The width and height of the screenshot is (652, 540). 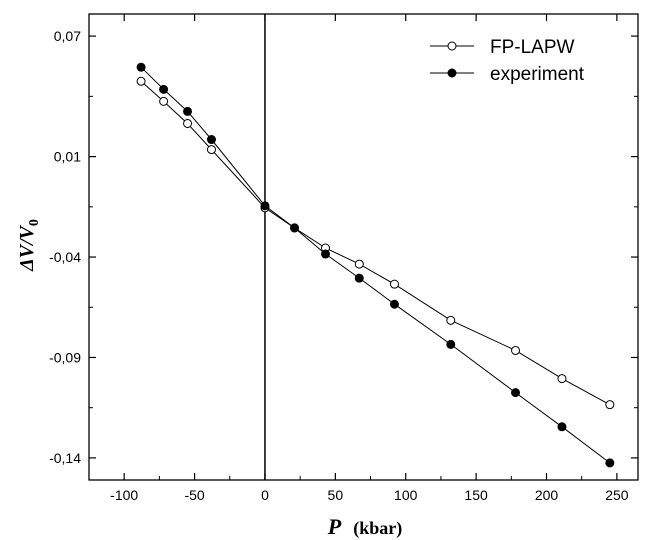 What do you see at coordinates (476, 495) in the screenshot?
I see `x-tick-label: 150` at bounding box center [476, 495].